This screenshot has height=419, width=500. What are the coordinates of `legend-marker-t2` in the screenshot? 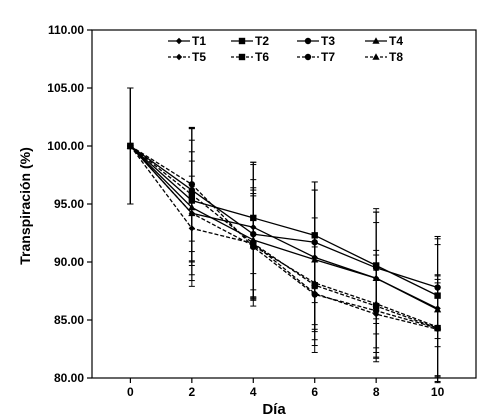 It's located at (242, 41).